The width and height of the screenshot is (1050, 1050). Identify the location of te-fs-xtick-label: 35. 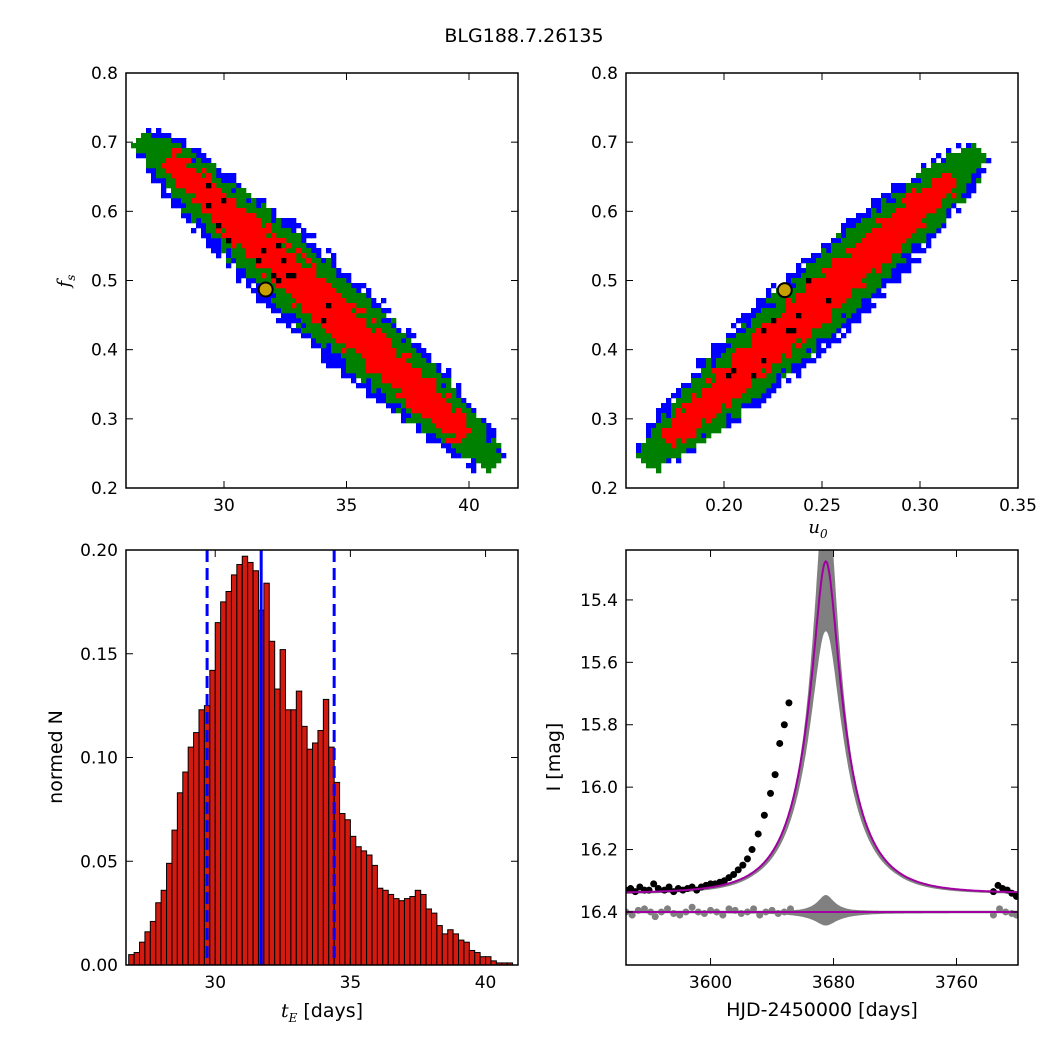
(347, 506).